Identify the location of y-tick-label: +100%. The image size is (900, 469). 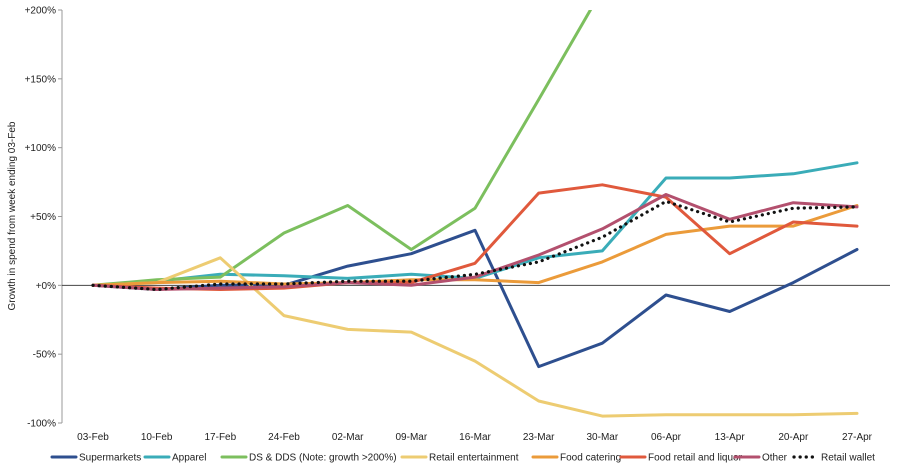
(41, 148).